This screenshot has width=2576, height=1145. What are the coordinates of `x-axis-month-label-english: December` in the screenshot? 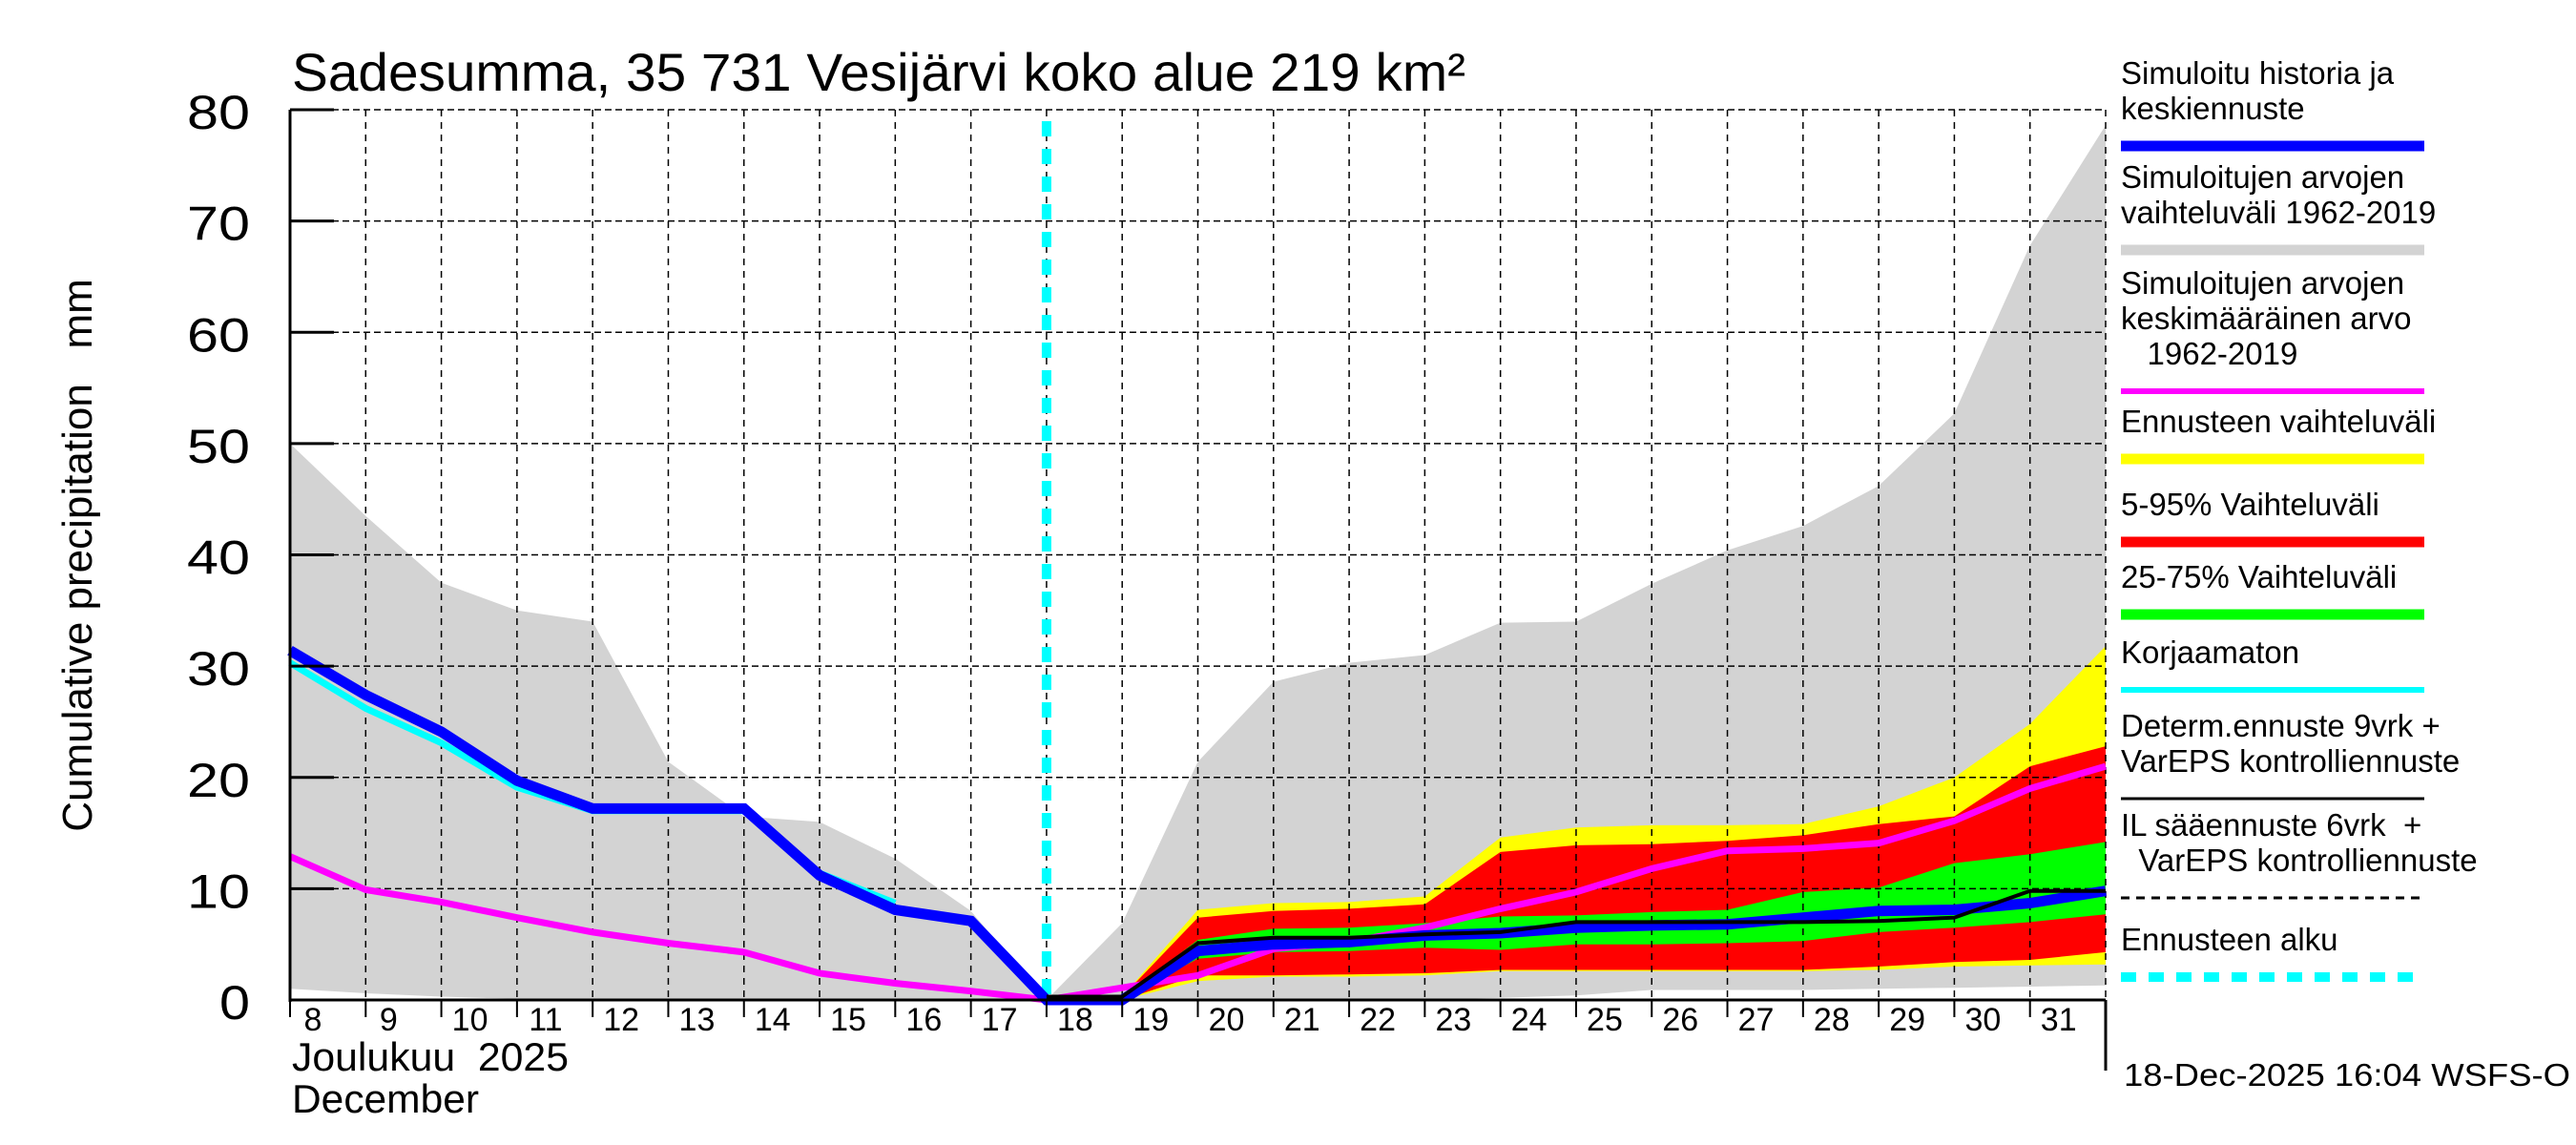 It's located at (385, 1099).